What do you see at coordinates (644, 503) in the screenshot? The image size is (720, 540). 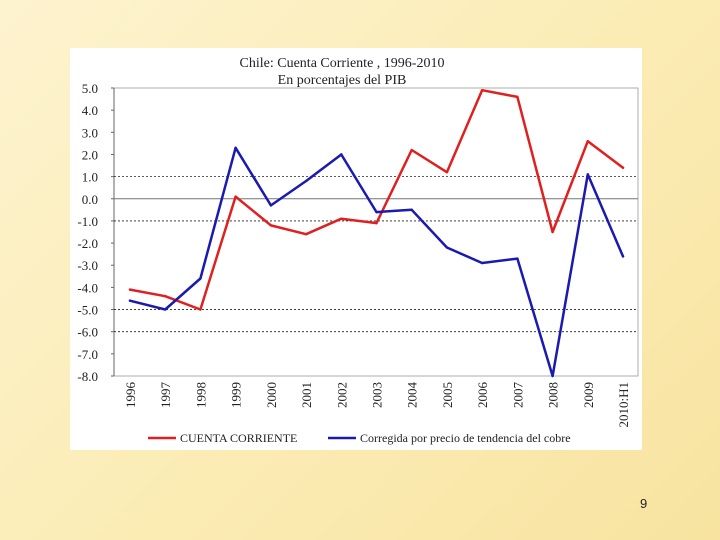 I see `page-number: 9` at bounding box center [644, 503].